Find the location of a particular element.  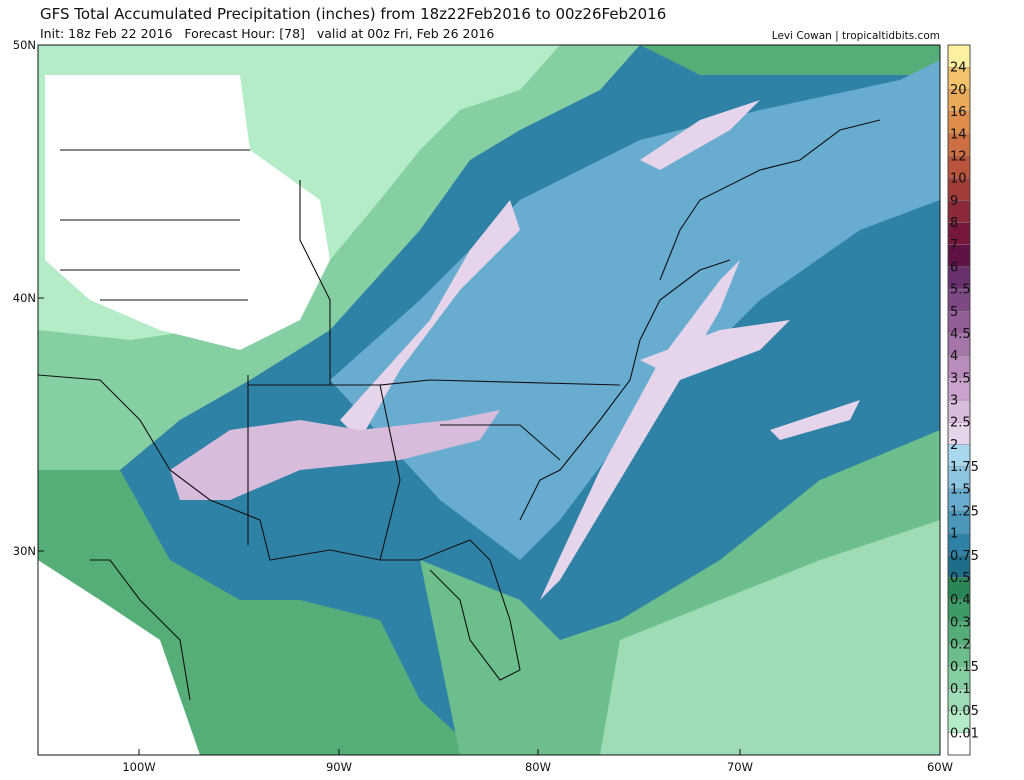

colorbar-label: 2 is located at coordinates (954, 445).